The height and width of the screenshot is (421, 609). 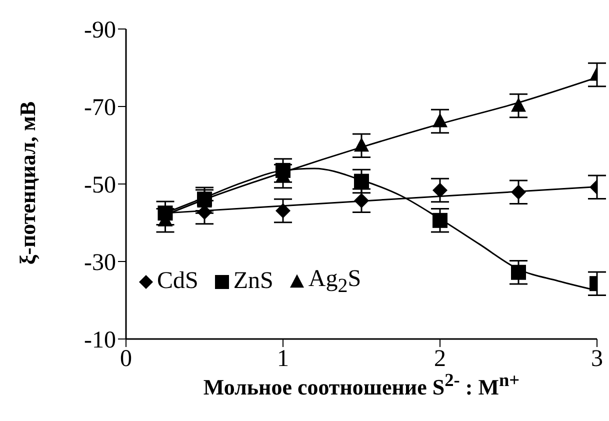 What do you see at coordinates (597, 359) in the screenshot?
I see `x-tick-label: 3` at bounding box center [597, 359].